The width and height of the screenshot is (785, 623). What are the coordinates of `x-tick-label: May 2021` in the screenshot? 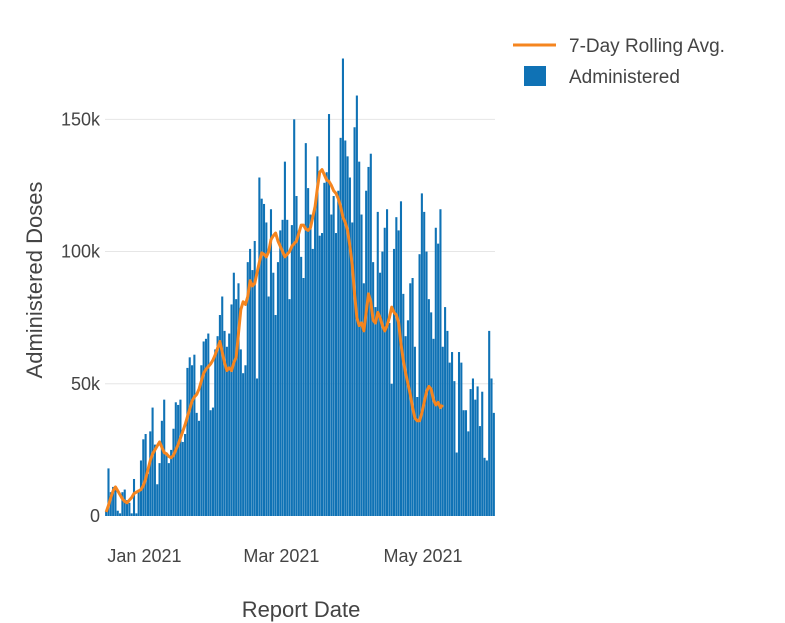 It's located at (423, 556).